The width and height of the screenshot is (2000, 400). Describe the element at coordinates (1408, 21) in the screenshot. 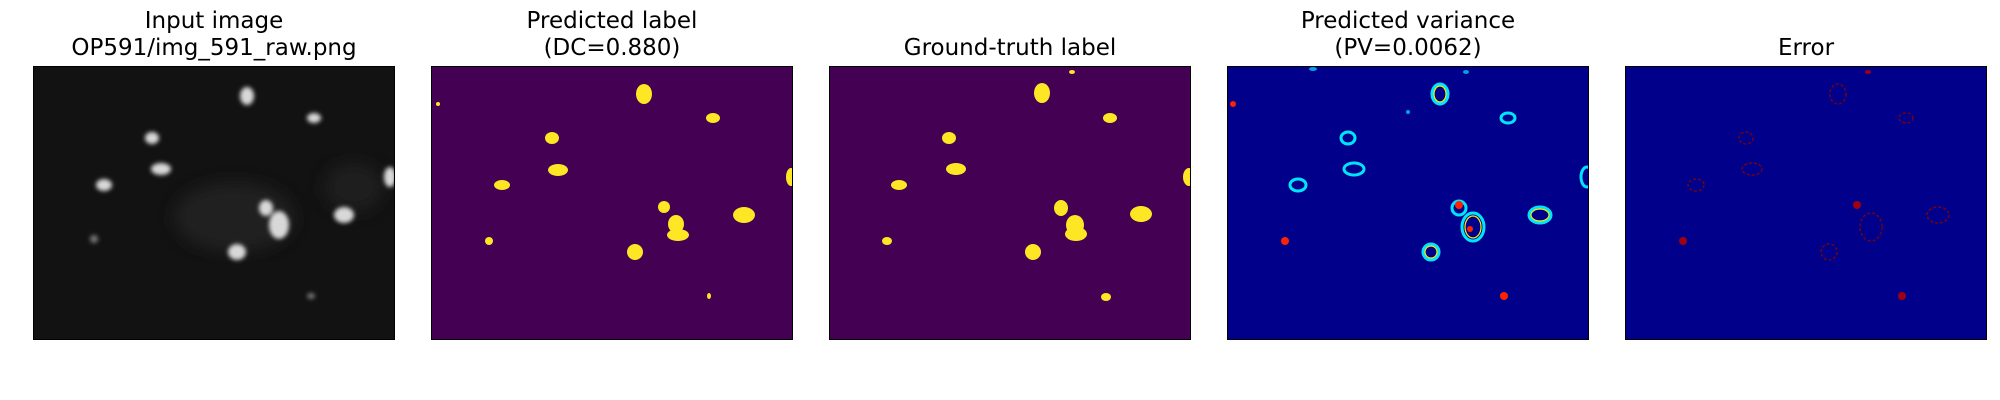

I see `title-line-1: Predicted variance` at that location.